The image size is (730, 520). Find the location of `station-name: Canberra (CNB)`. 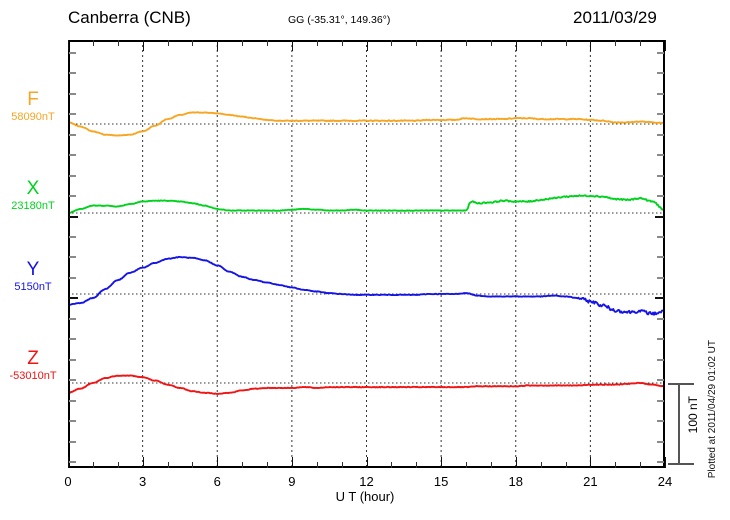

station-name: Canberra (CNB) is located at coordinates (129, 17).